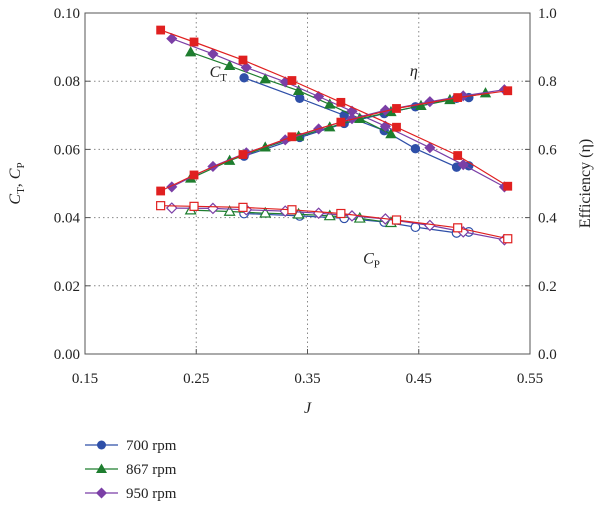  What do you see at coordinates (21, 165) in the screenshot?
I see `cp-subscript: P` at bounding box center [21, 165].